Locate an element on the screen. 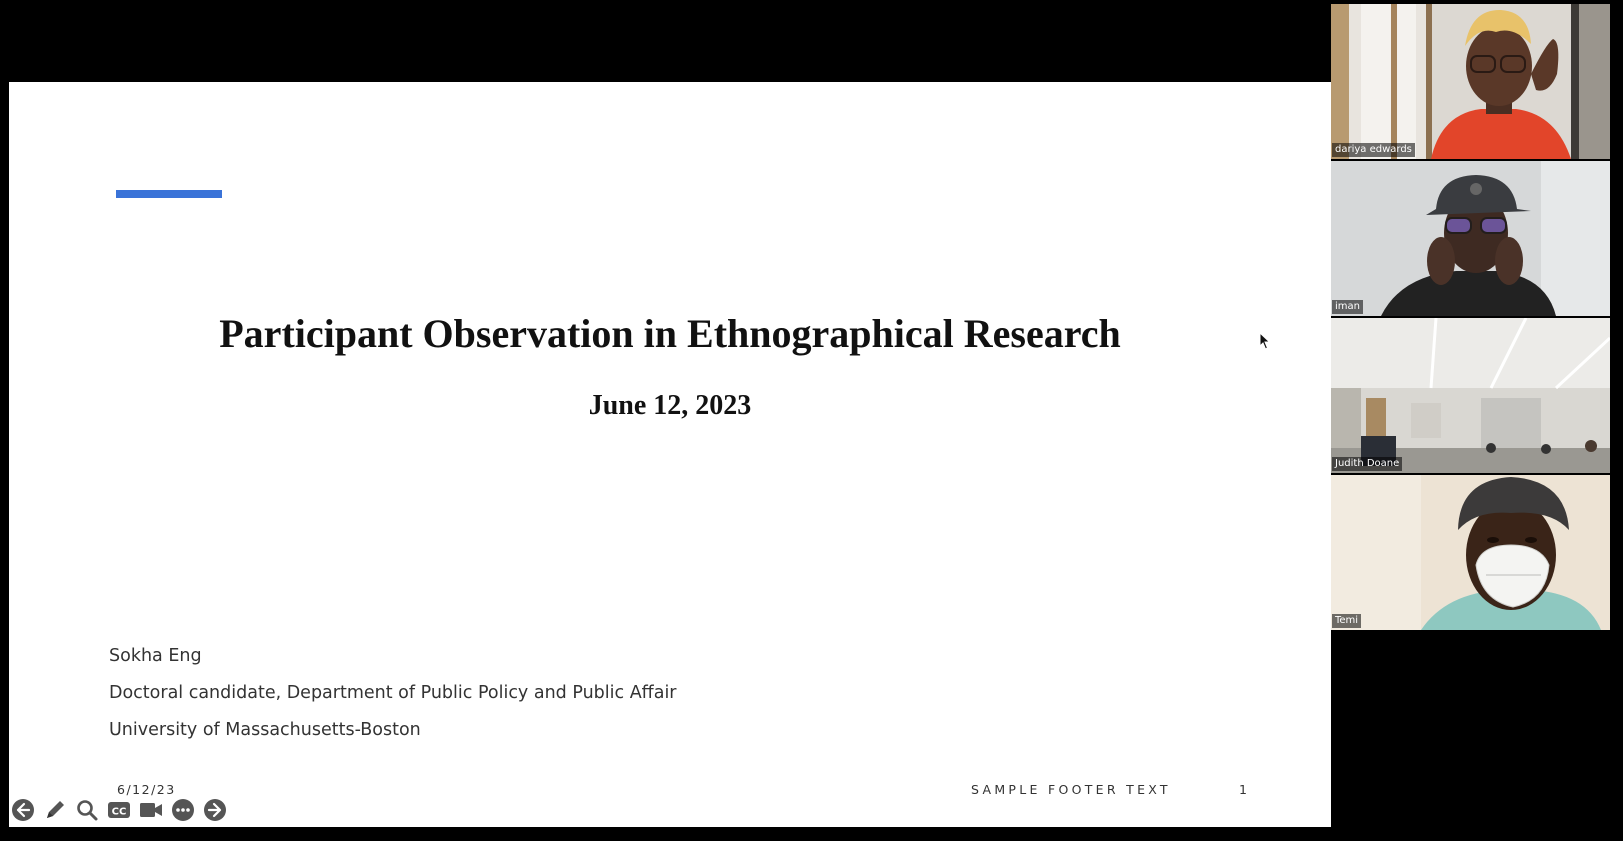 Image resolution: width=1623 pixels, height=841 pixels. previous-slide-button is located at coordinates (23, 810).